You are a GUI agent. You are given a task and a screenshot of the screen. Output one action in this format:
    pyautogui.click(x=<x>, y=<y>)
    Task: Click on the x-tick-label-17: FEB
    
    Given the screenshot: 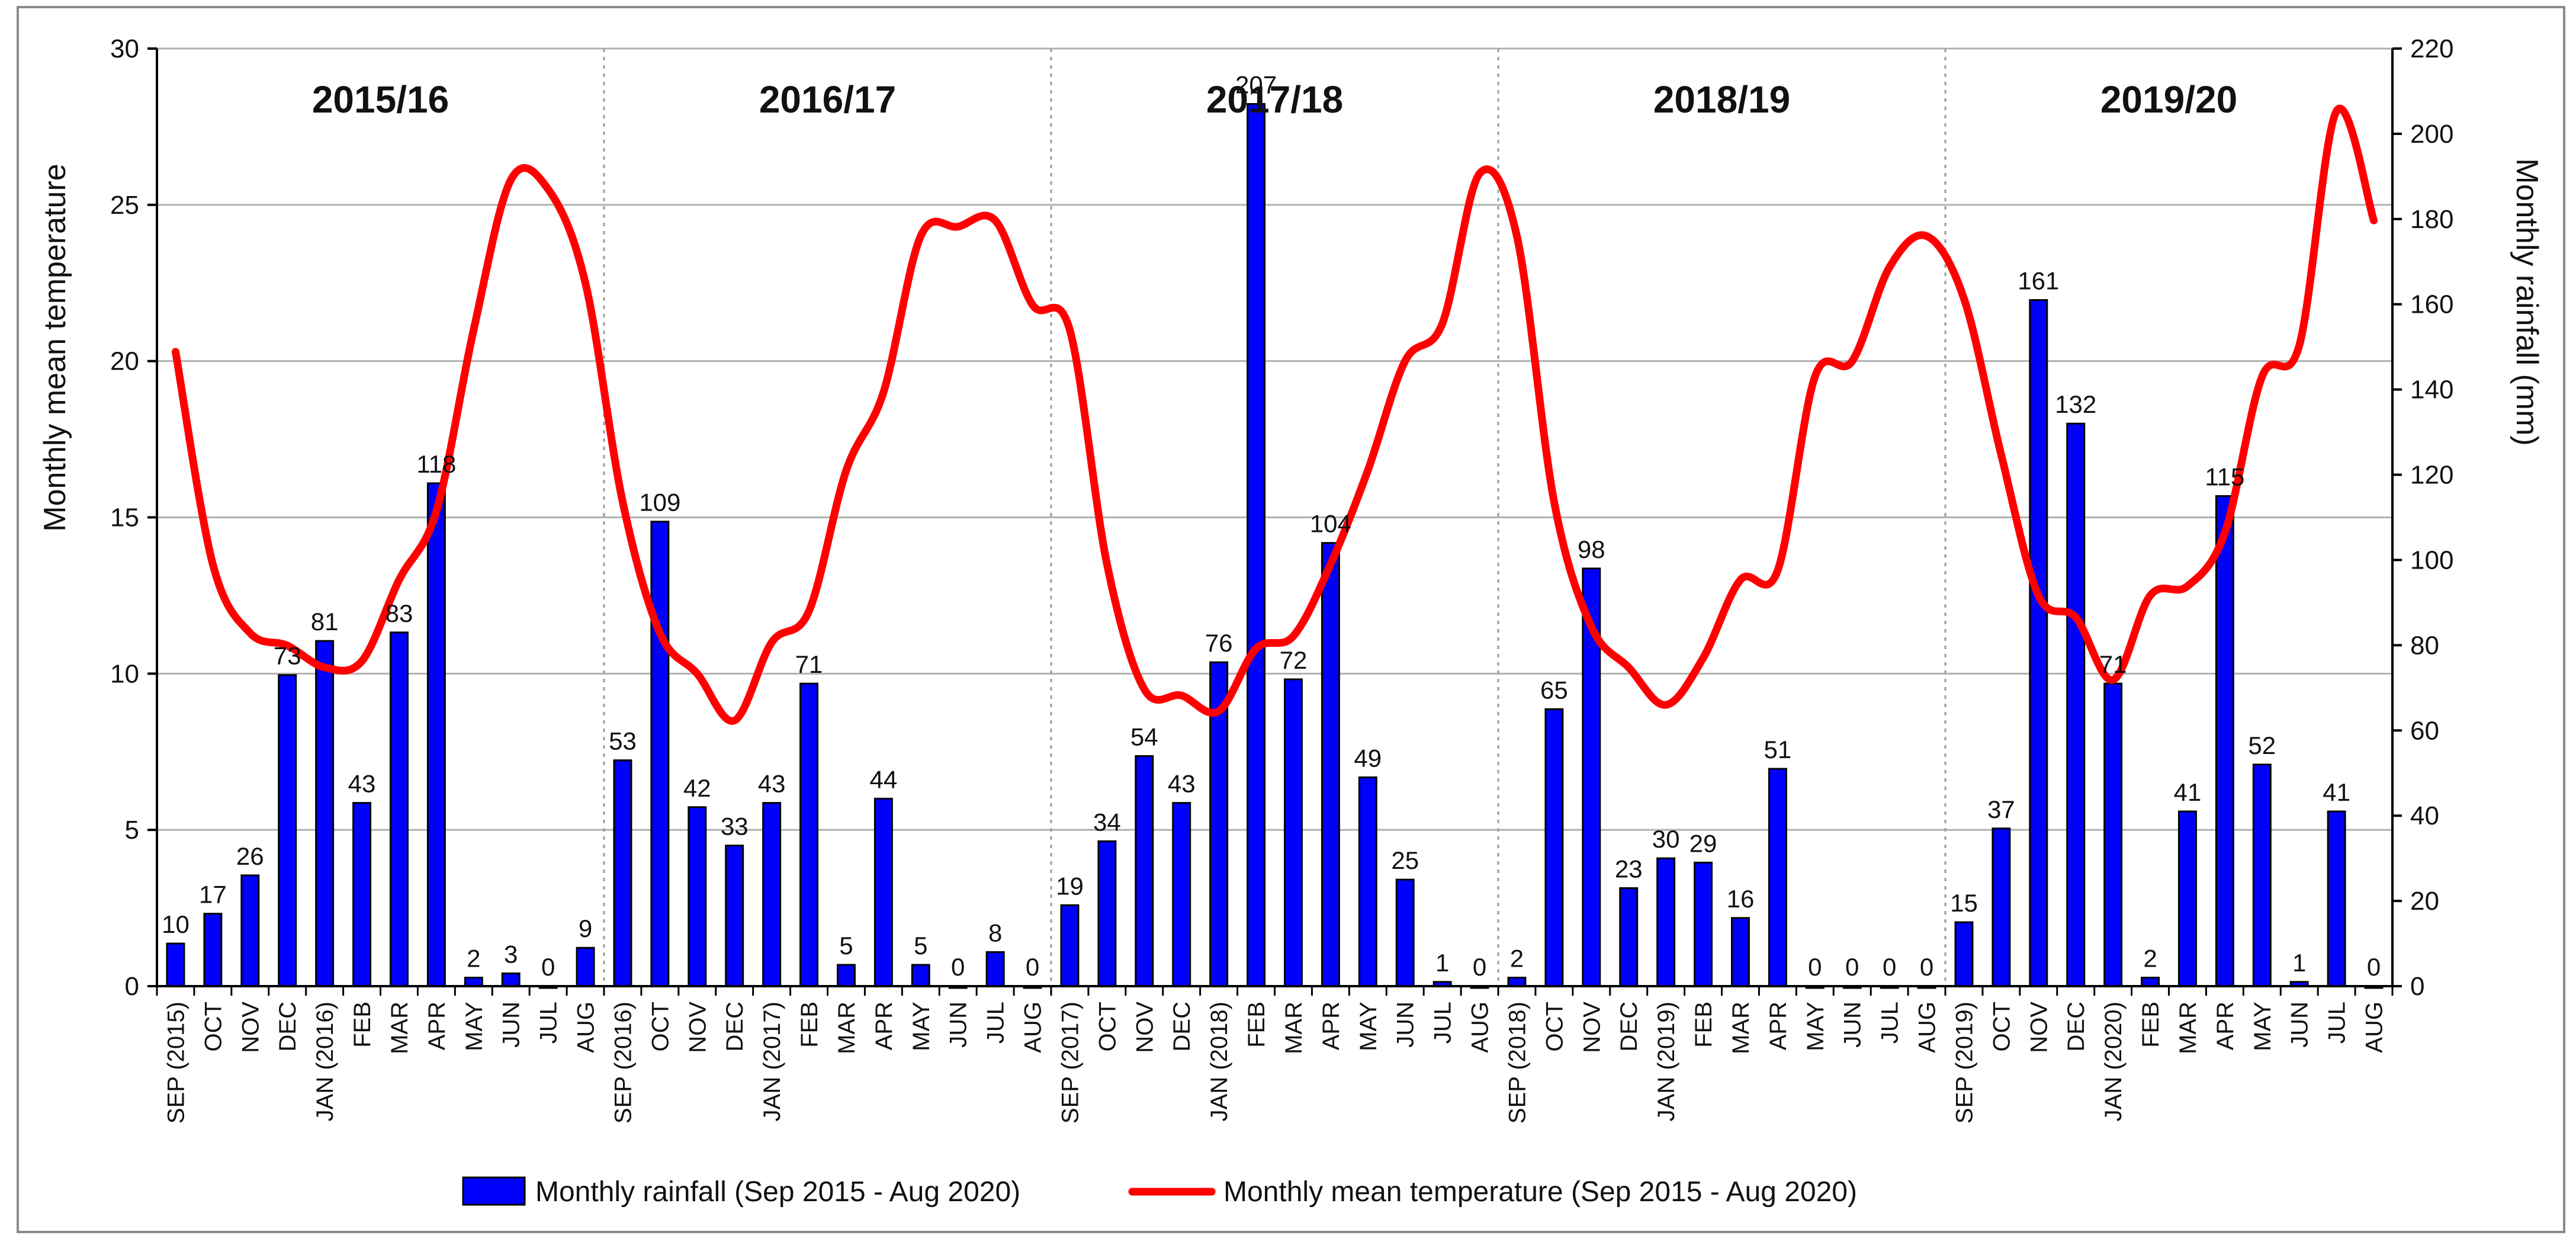 What is the action you would take?
    pyautogui.click(x=809, y=1025)
    